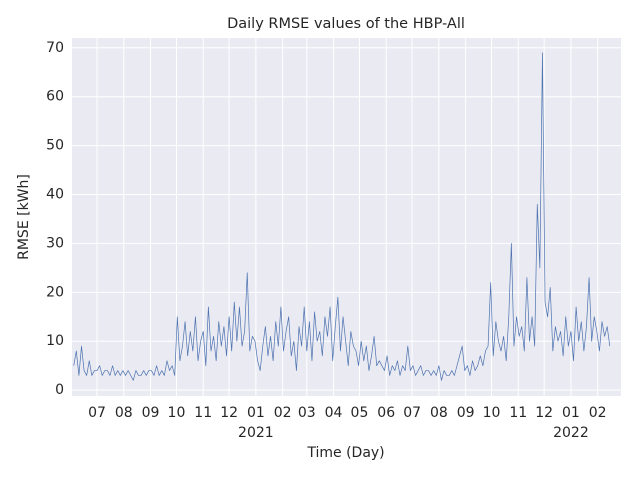  Describe the element at coordinates (256, 433) in the screenshot. I see `x-year-label: 2021` at that location.